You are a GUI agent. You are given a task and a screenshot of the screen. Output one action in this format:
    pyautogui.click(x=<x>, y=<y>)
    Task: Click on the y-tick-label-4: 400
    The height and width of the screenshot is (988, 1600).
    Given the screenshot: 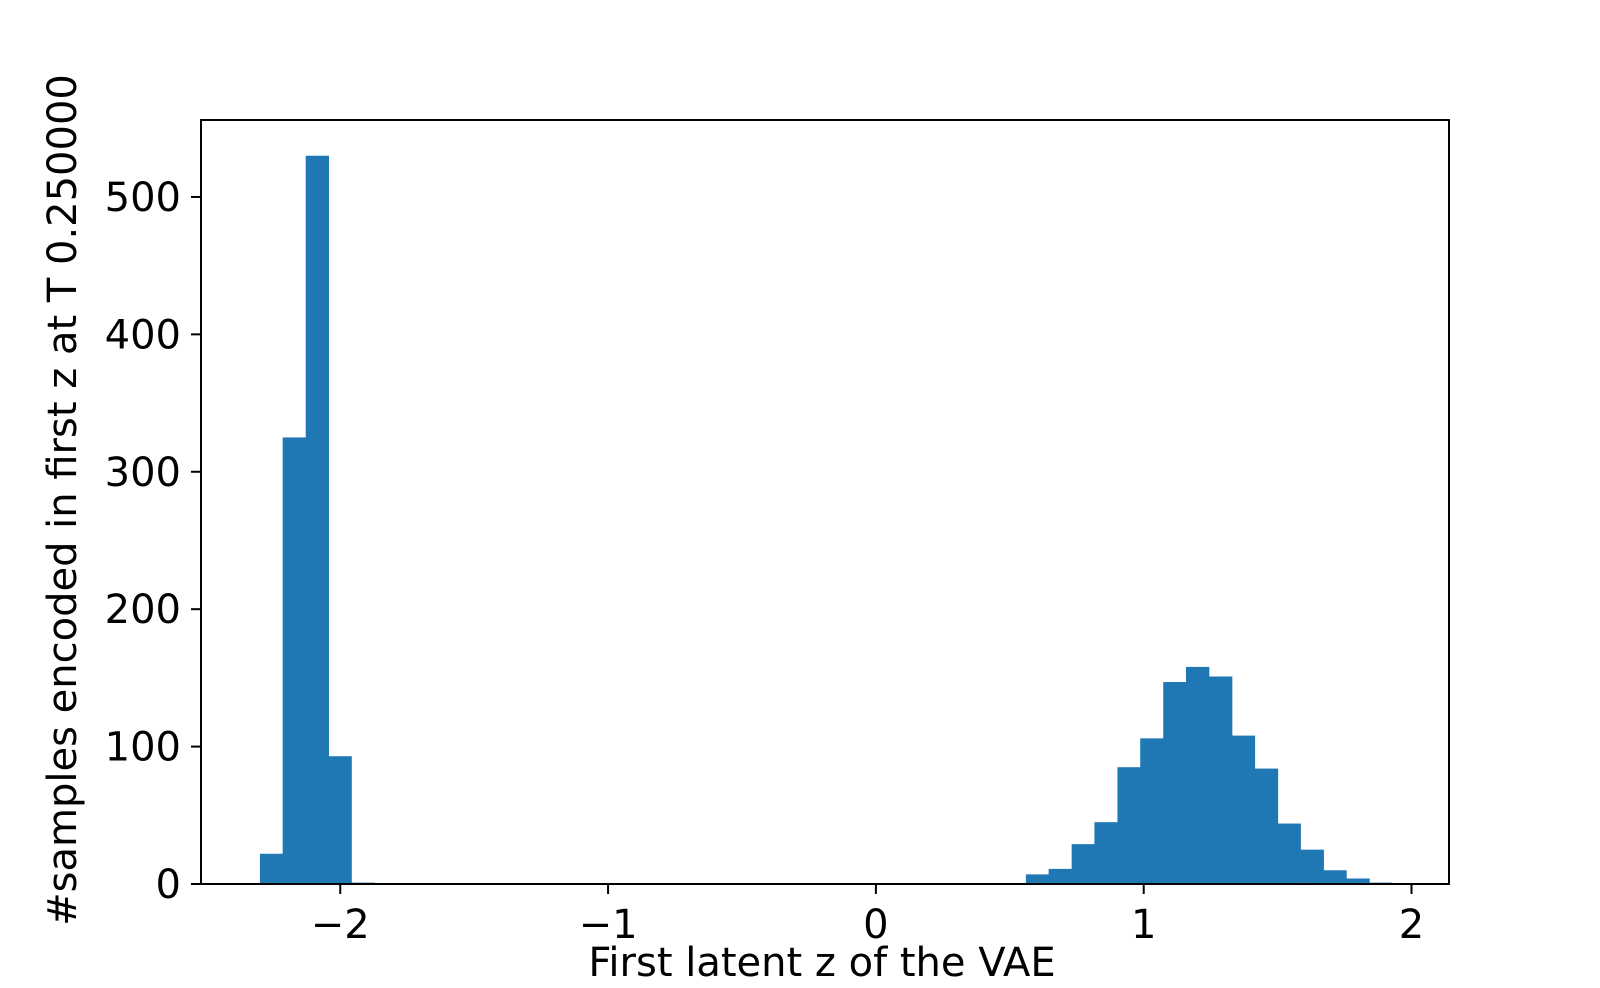 What is the action you would take?
    pyautogui.click(x=143, y=335)
    